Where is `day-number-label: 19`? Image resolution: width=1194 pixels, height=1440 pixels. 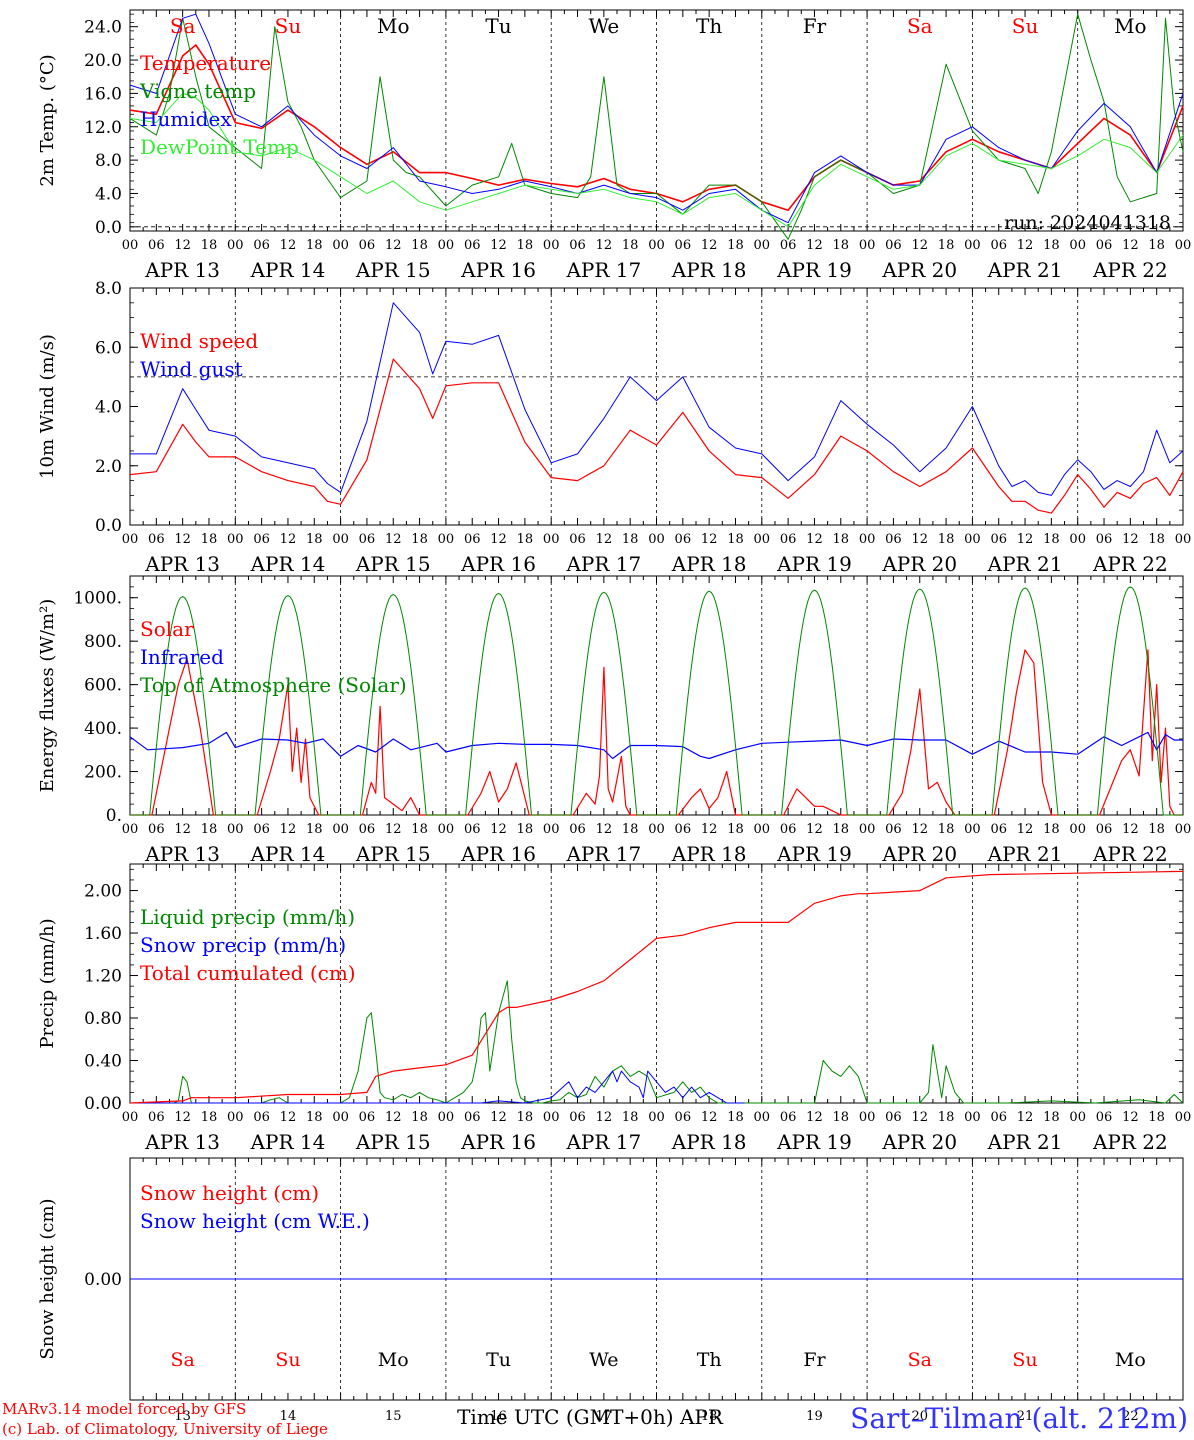 day-number-label: 19 is located at coordinates (814, 1416).